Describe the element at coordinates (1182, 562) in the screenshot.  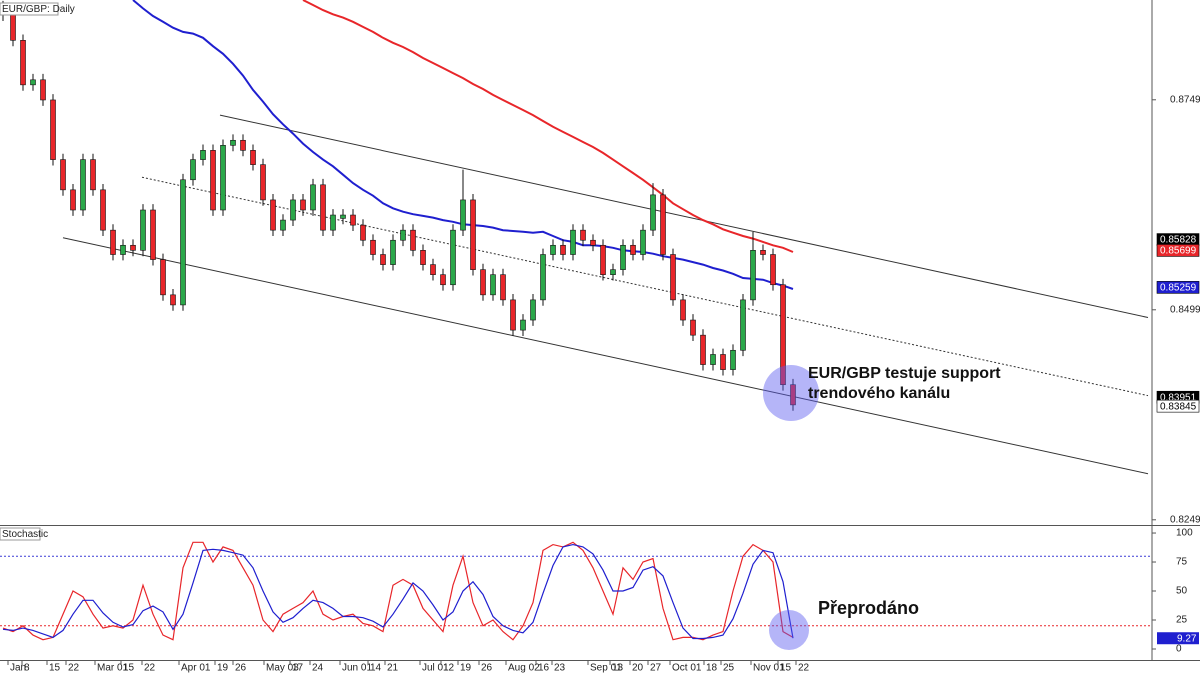
I see `y-tick-label: 75` at that location.